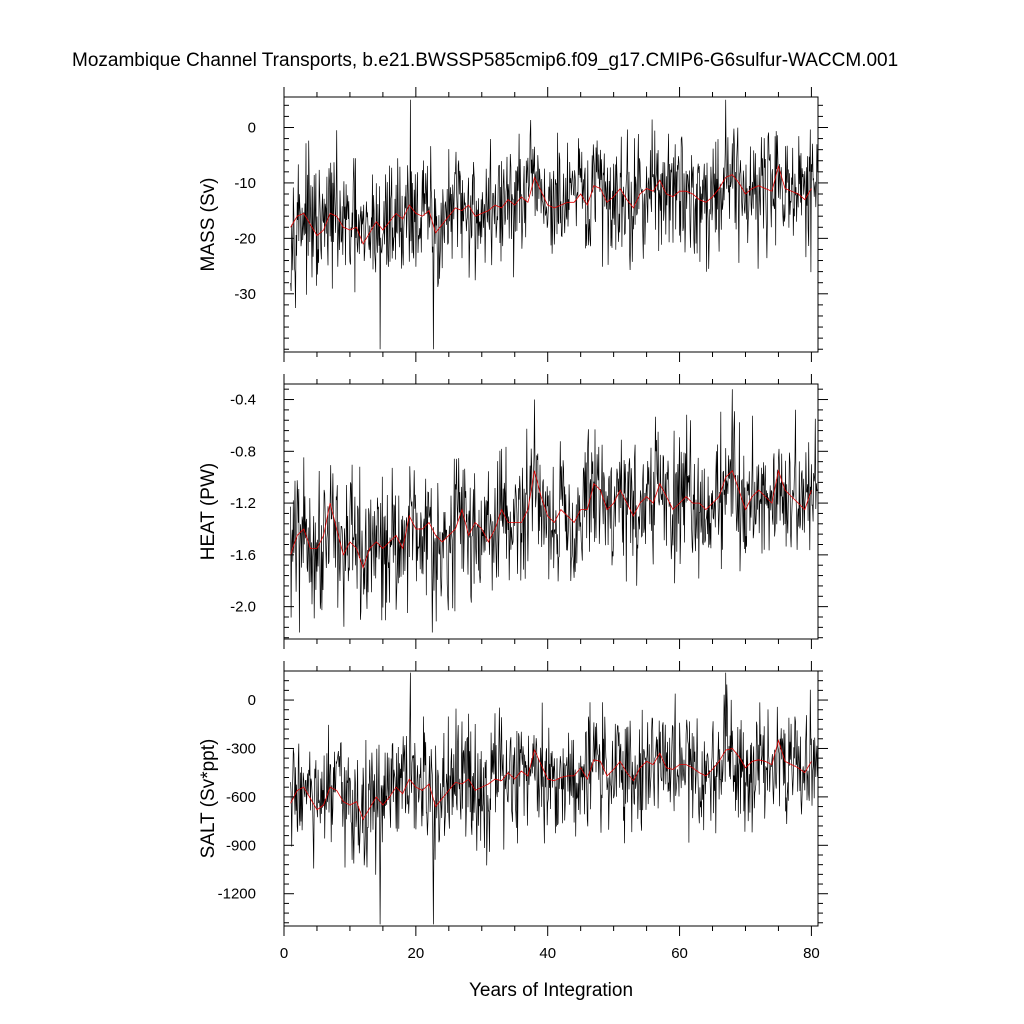  I want to click on y-tick-label: -10, so click(245, 183).